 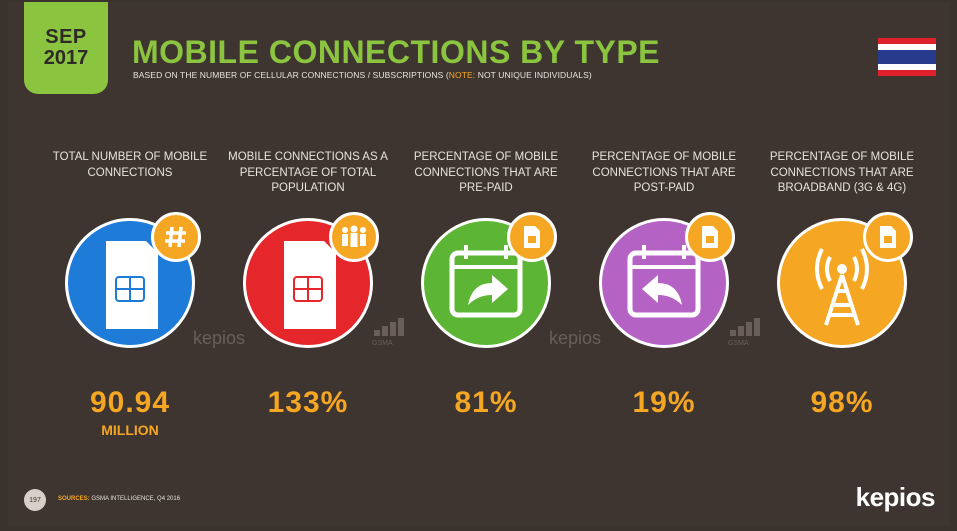 What do you see at coordinates (130, 402) in the screenshot?
I see `metric-value: 90.94` at bounding box center [130, 402].